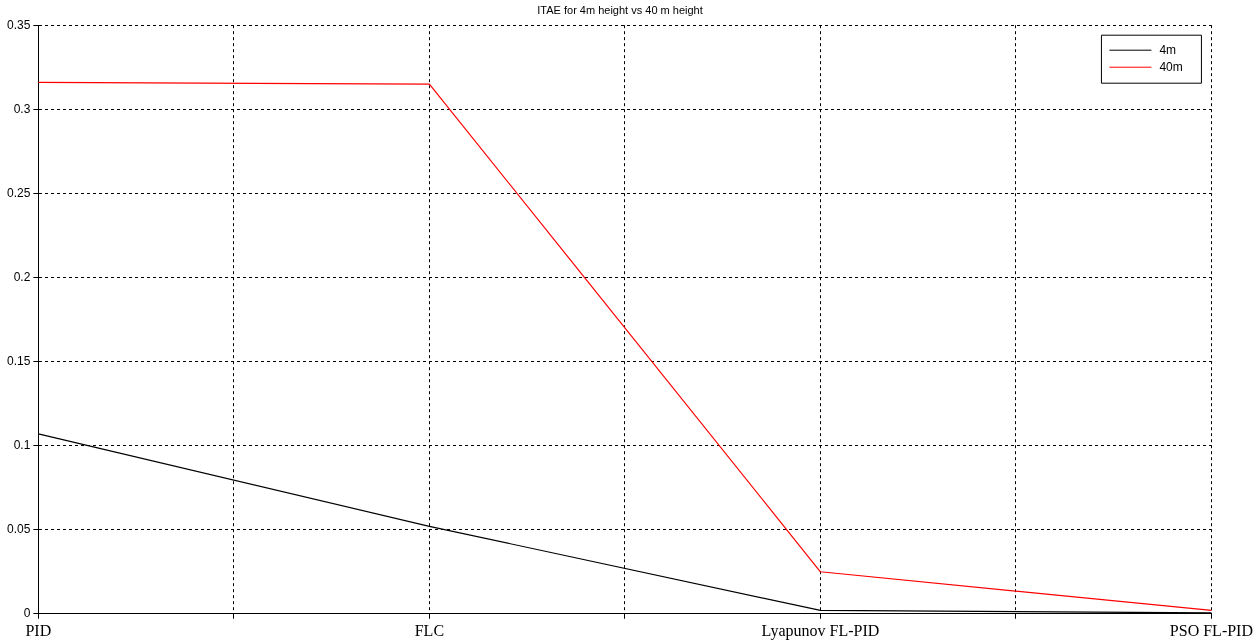  What do you see at coordinates (19, 192) in the screenshot?
I see `y-tick-label: 0.25` at bounding box center [19, 192].